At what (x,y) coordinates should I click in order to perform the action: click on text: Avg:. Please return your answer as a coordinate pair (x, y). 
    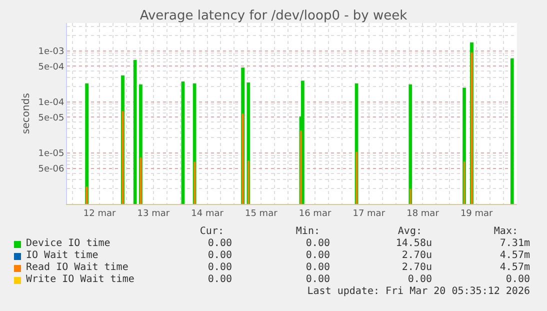
    Looking at the image, I should click on (410, 232).